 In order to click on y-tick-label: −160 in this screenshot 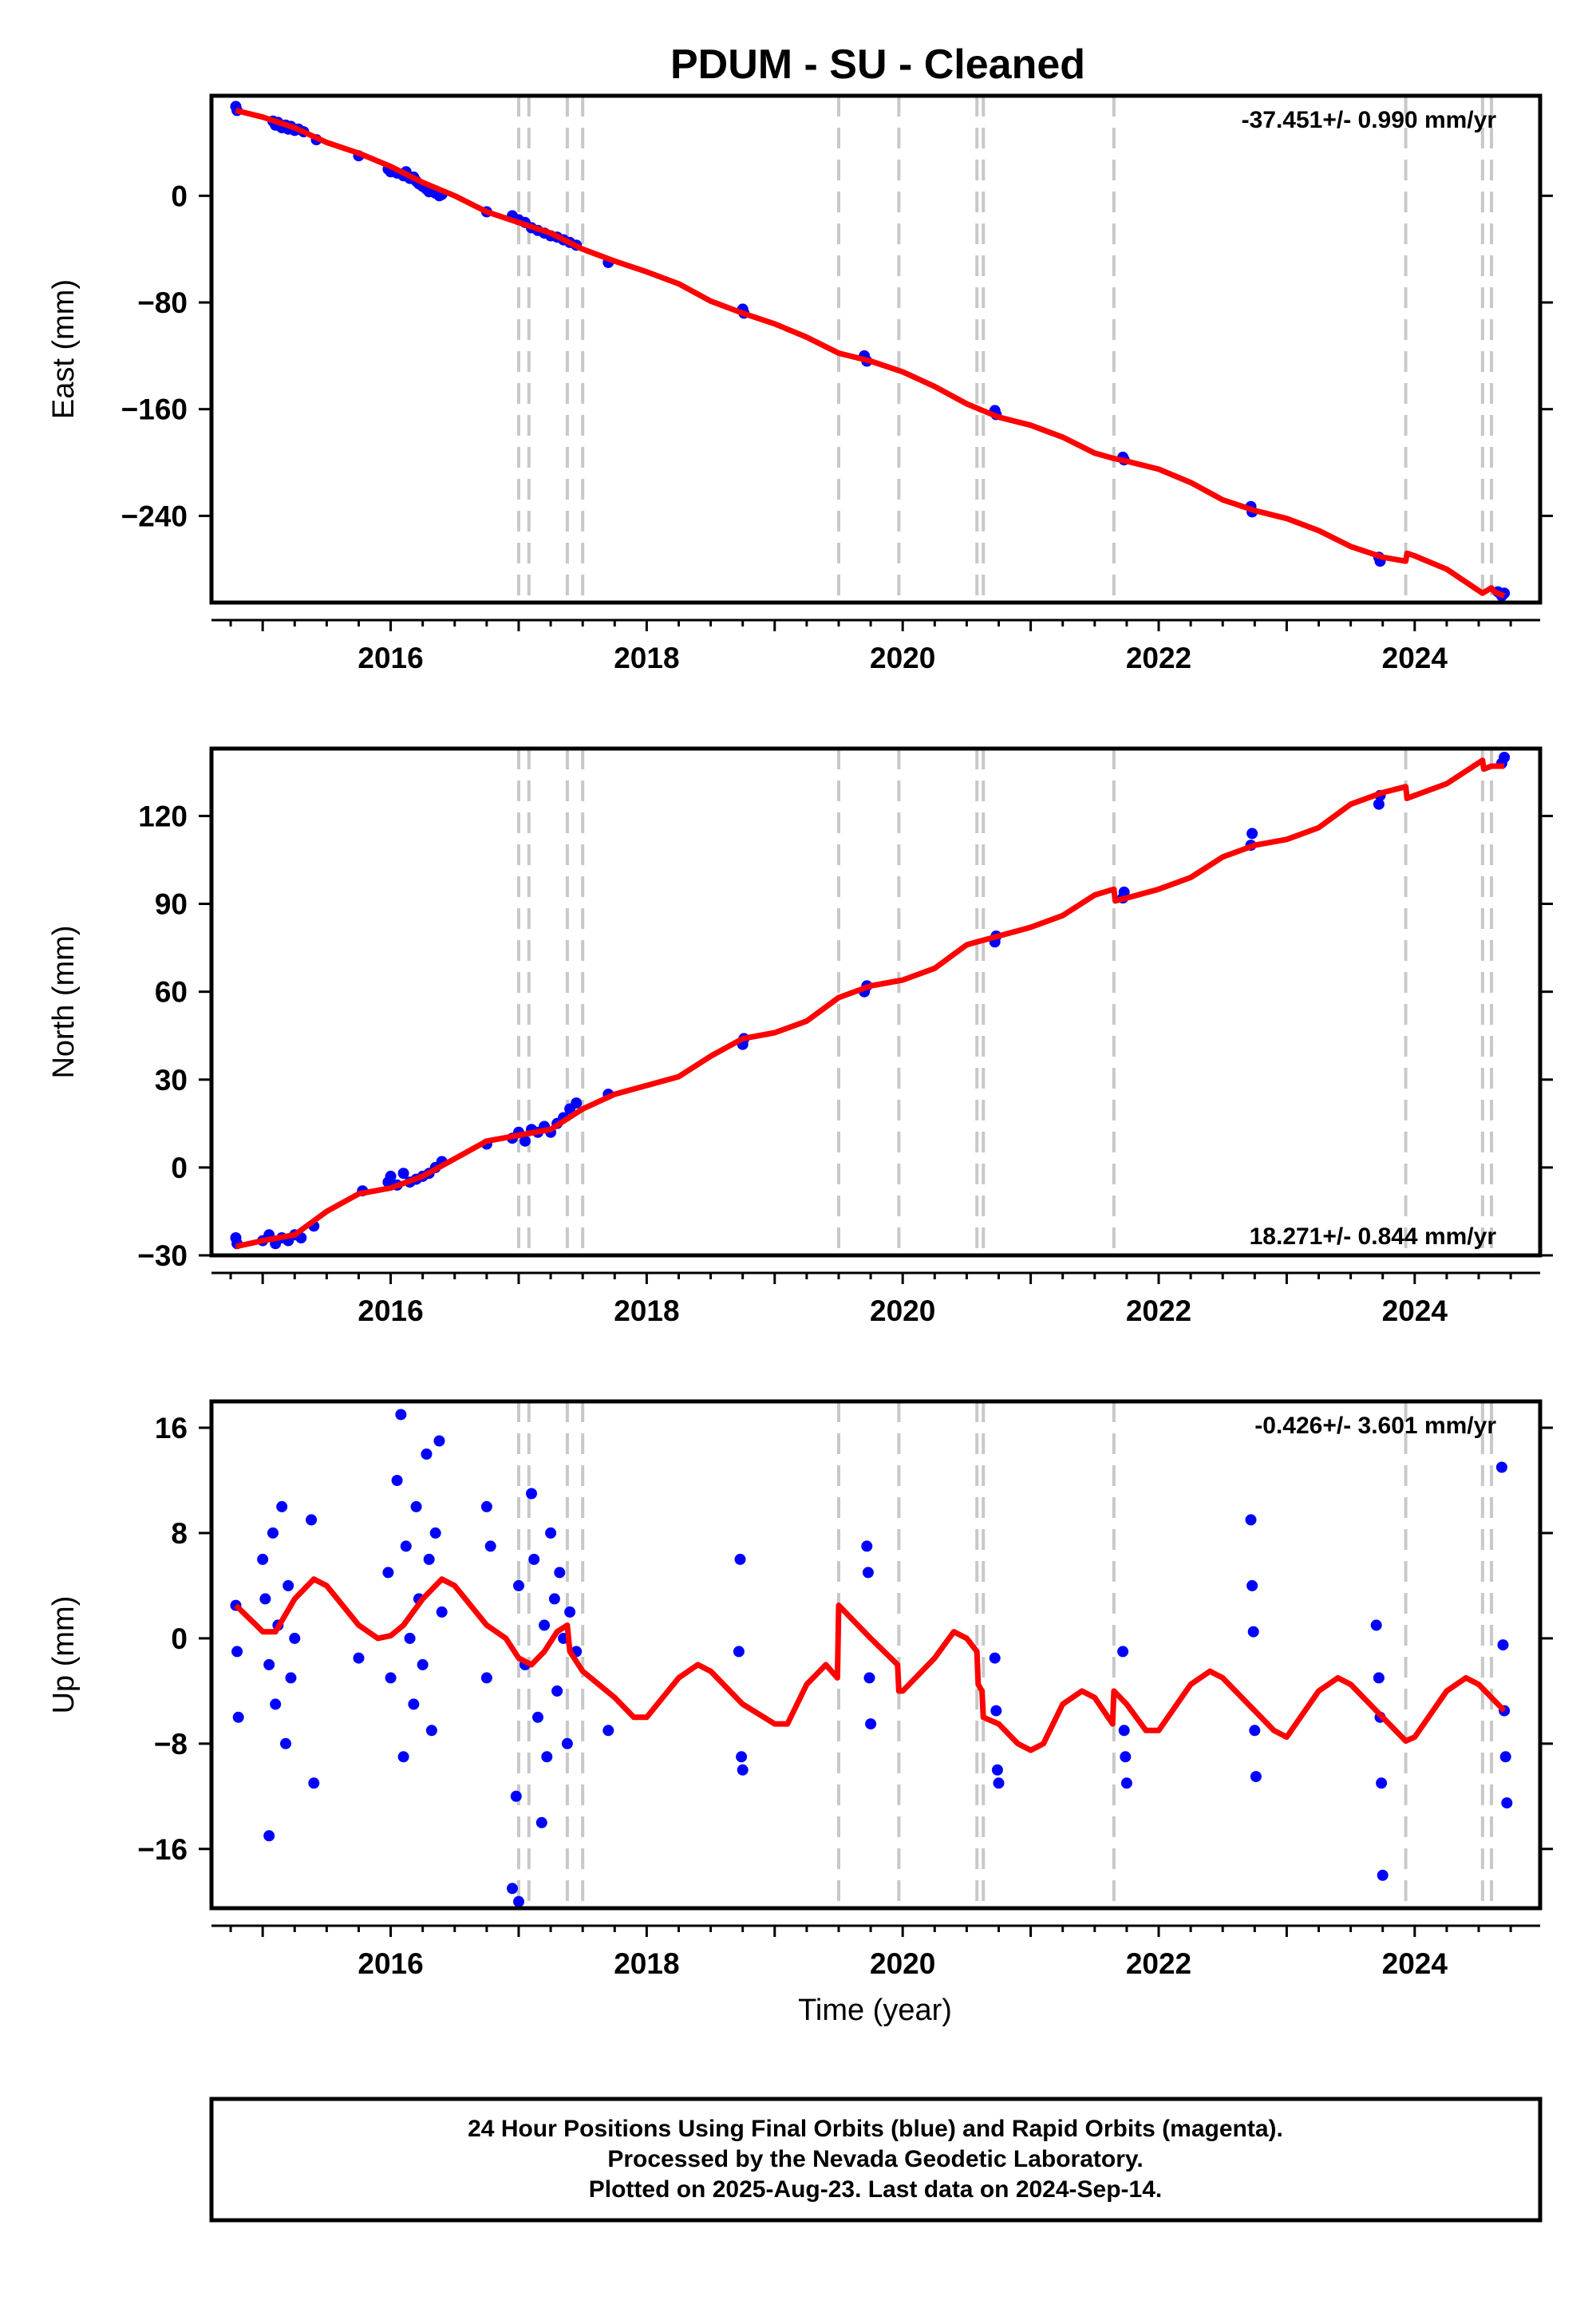, I will do `click(154, 409)`.